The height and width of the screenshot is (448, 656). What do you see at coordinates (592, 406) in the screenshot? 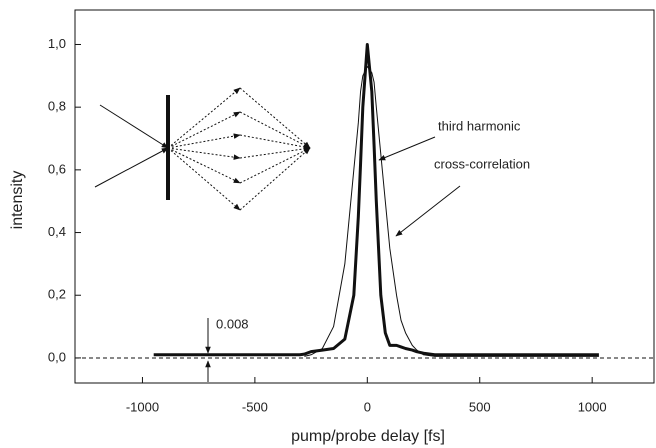
I see `x-tick-label: 1000` at bounding box center [592, 406].